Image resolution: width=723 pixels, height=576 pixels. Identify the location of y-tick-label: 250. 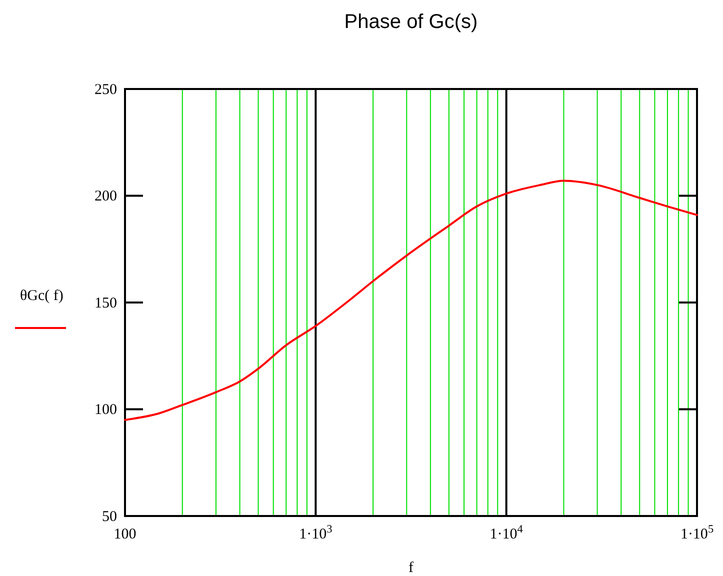
(105, 90).